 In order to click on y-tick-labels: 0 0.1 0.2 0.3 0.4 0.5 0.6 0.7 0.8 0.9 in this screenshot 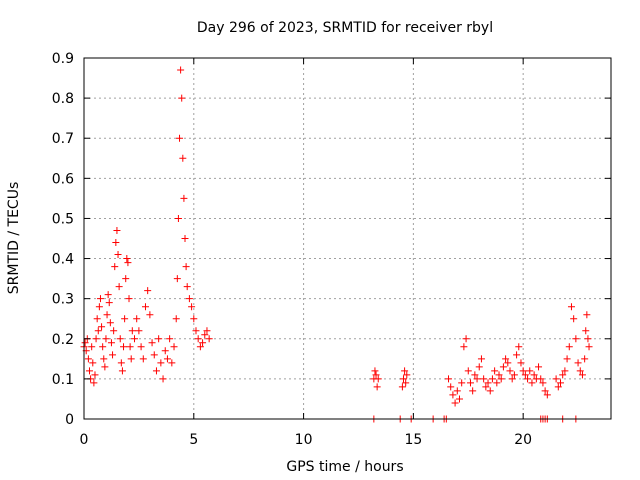, I will do `click(63, 239)`.